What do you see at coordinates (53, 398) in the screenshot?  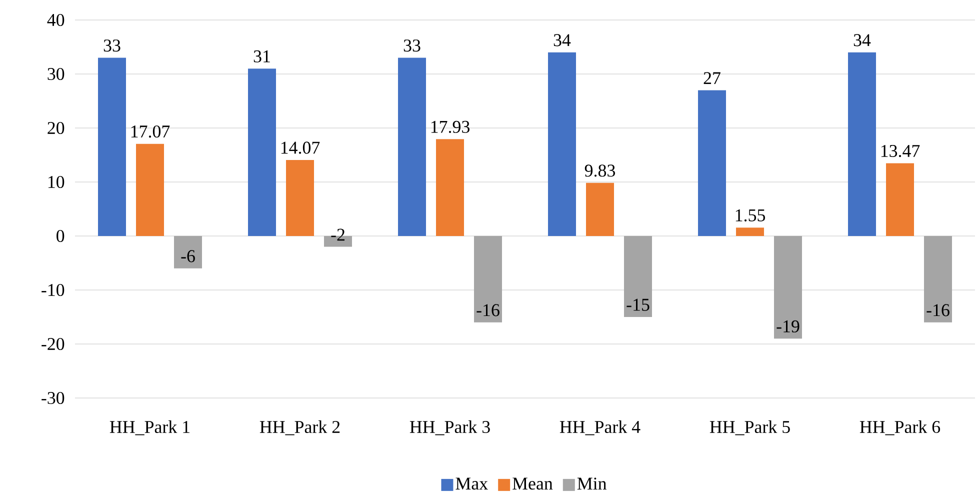 I see `y-tick-label: -30` at bounding box center [53, 398].